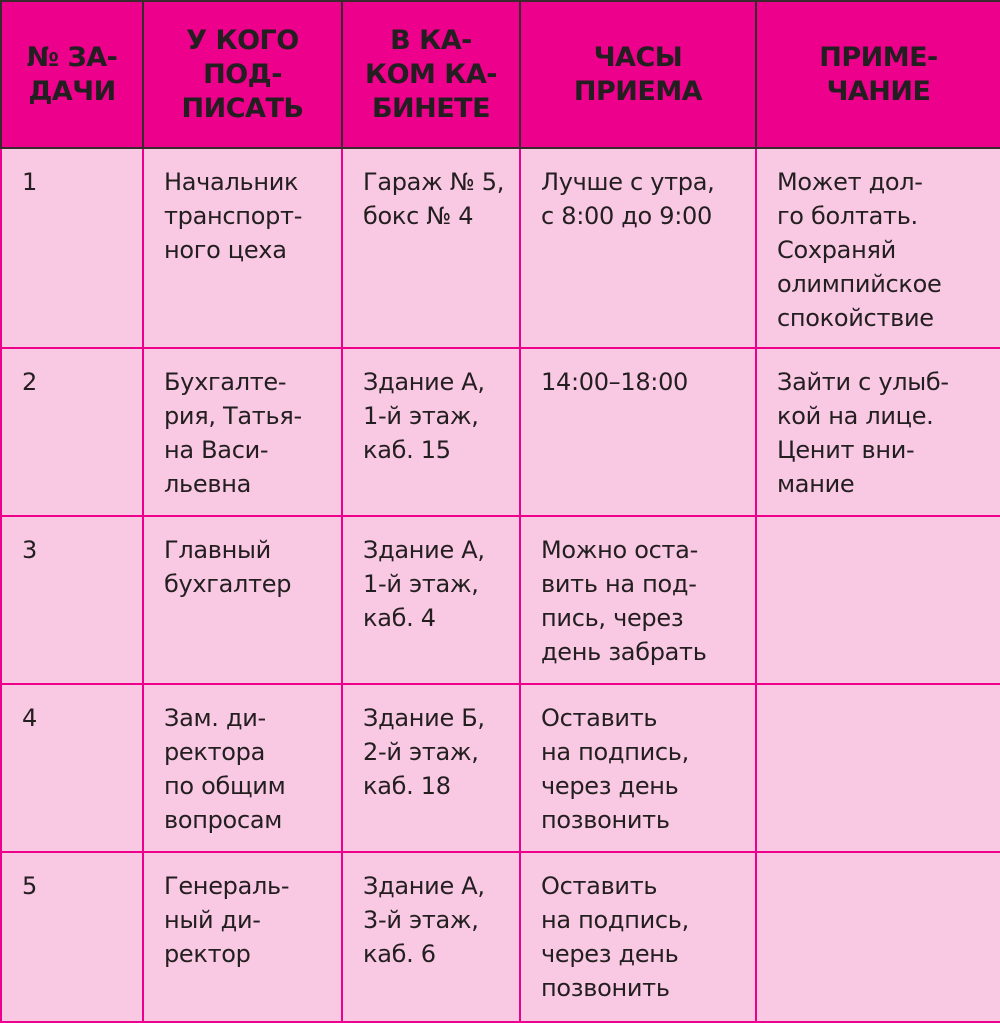 Image resolution: width=1000 pixels, height=1023 pixels. I want to click on cell-task-number: 5, so click(72, 937).